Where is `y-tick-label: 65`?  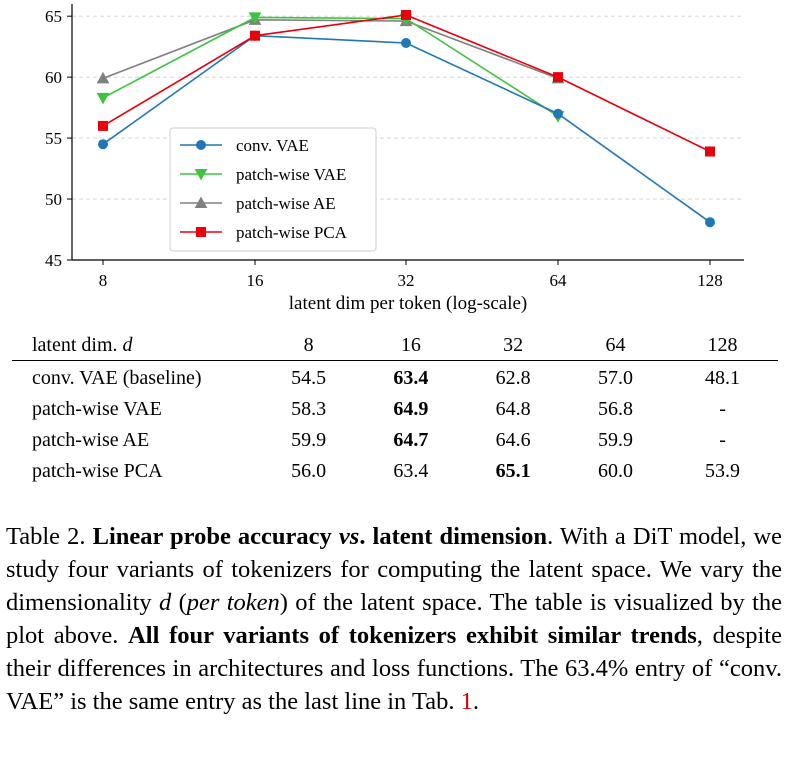
y-tick-label: 65 is located at coordinates (53, 16).